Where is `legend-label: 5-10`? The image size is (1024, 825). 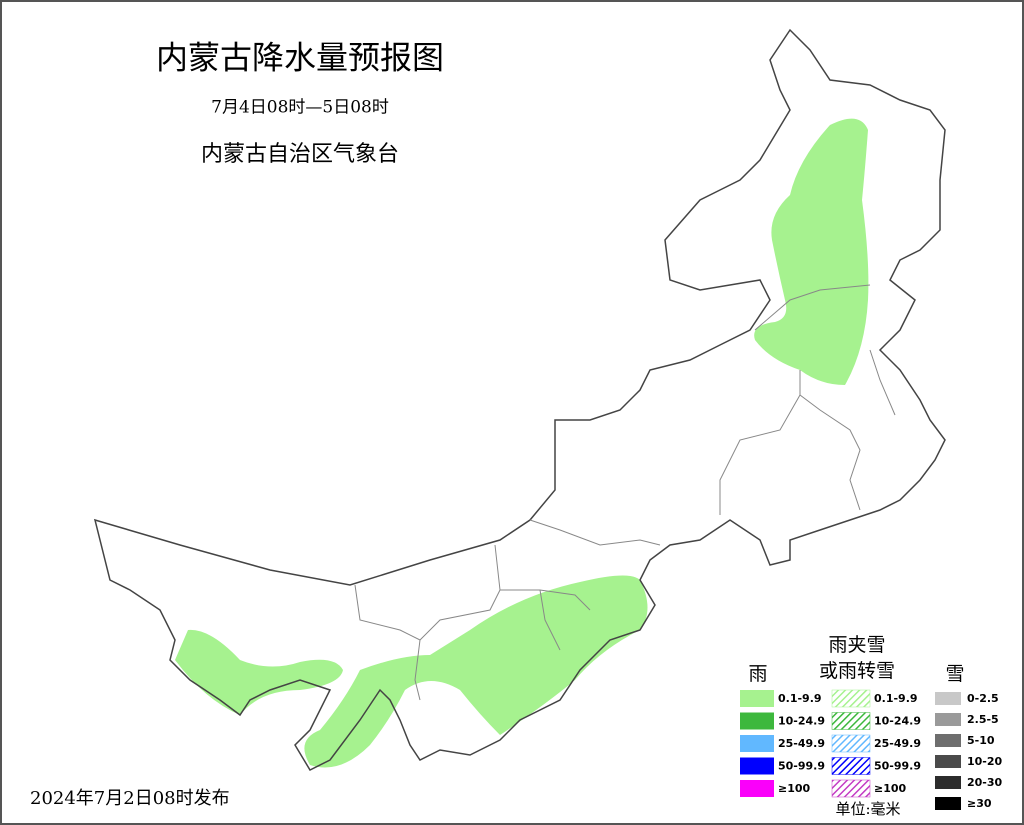
legend-label: 5-10 is located at coordinates (981, 740).